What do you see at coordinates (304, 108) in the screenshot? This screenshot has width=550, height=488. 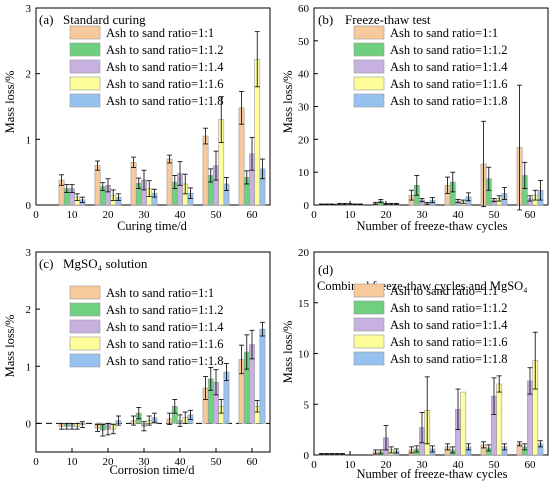 I see `y-tick-label: 30` at bounding box center [304, 108].